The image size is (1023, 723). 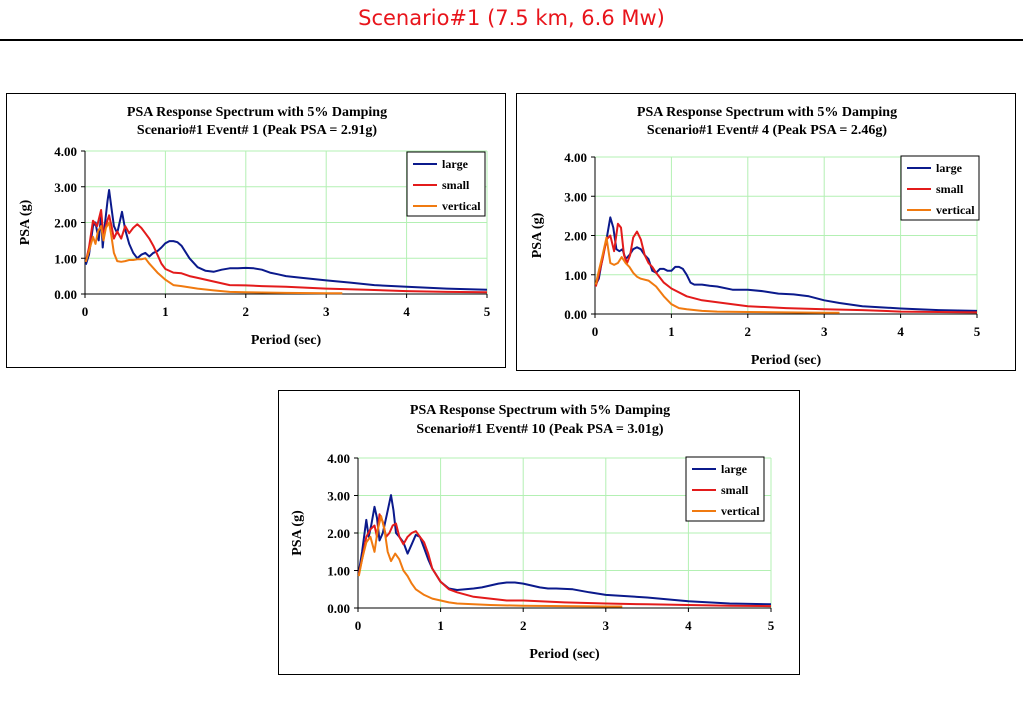 What do you see at coordinates (511, 40) in the screenshot?
I see `title-divider` at bounding box center [511, 40].